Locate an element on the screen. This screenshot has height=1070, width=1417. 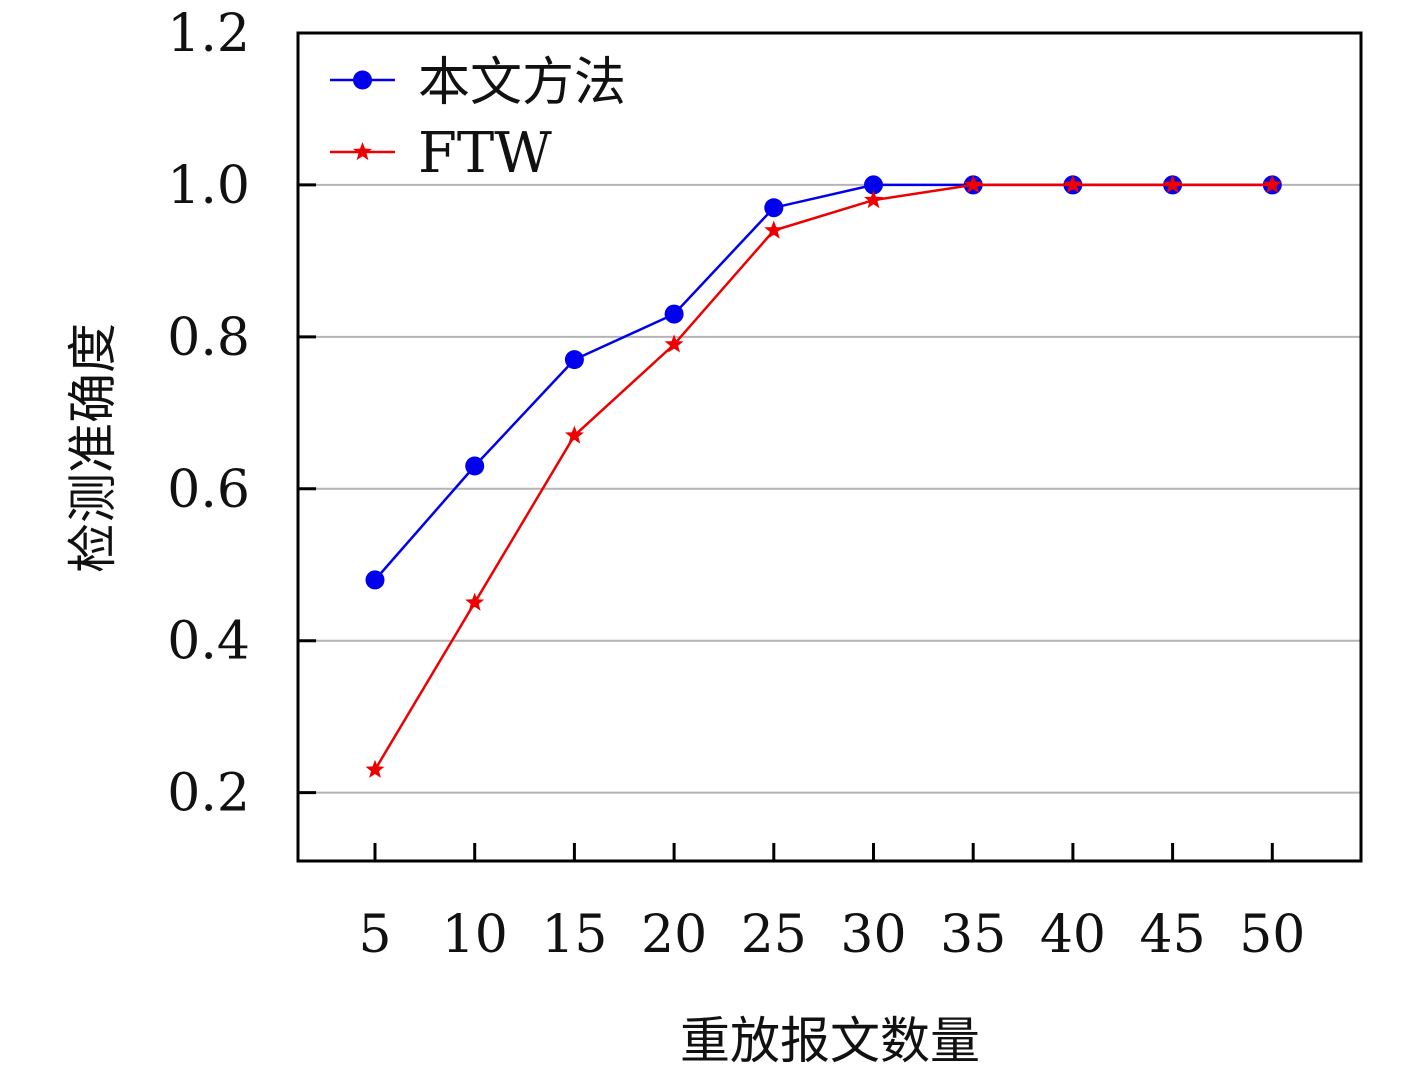
legend: 本文方法 FTW is located at coordinates (478, 119).